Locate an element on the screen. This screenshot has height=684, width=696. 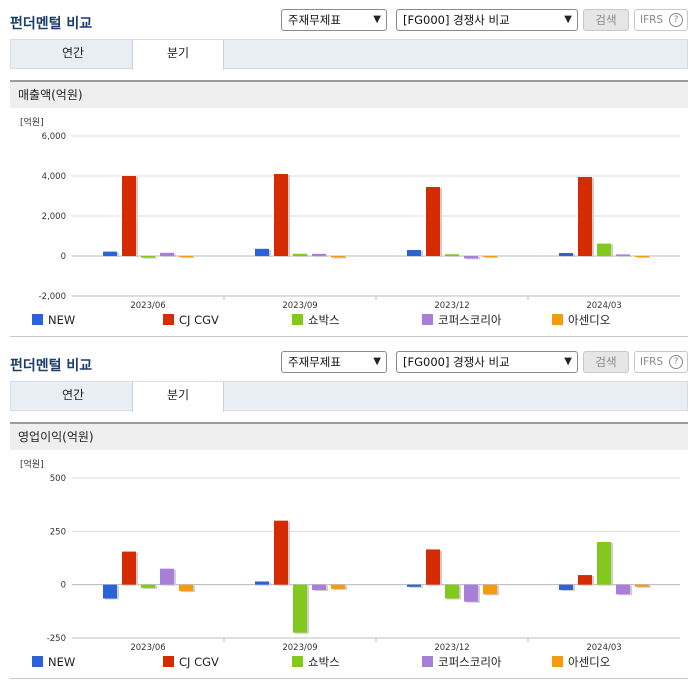
legend-label: 쇼박스 is located at coordinates (324, 320).